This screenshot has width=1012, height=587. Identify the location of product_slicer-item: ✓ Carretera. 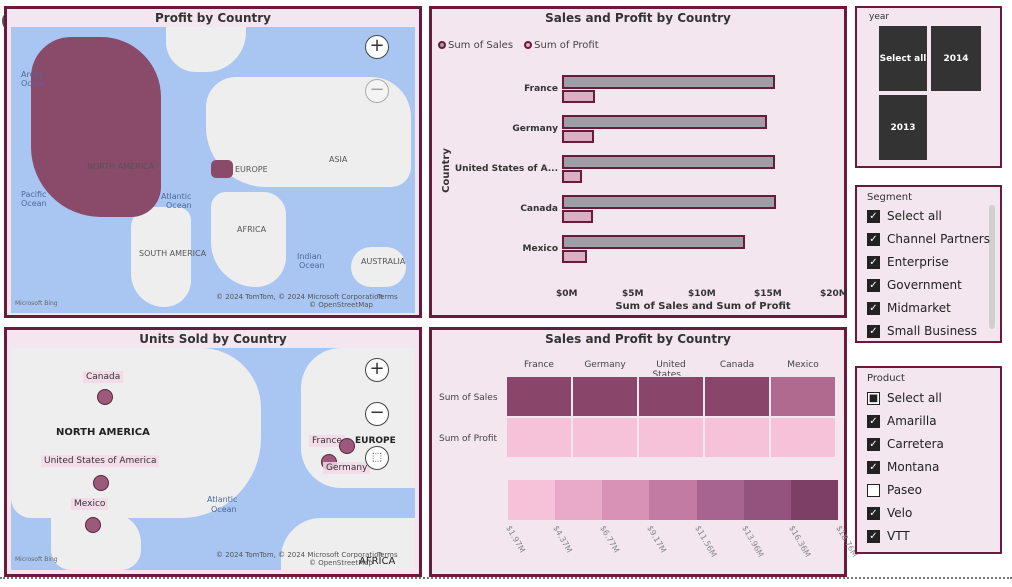
(905, 444).